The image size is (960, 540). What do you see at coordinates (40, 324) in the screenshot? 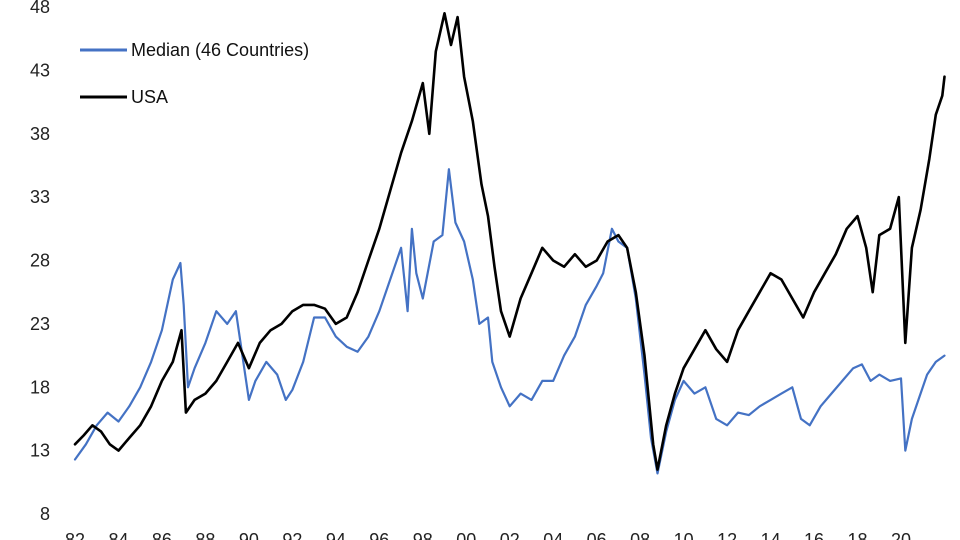
I see `y-tick-label: 23` at bounding box center [40, 324].